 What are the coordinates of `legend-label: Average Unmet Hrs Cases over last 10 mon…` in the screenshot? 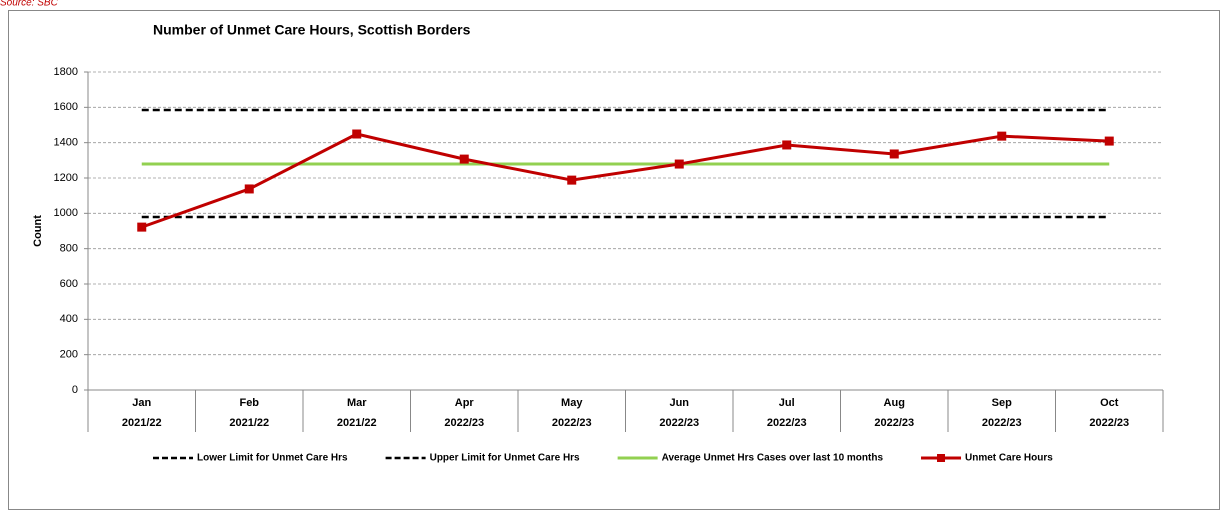 It's located at (773, 458).